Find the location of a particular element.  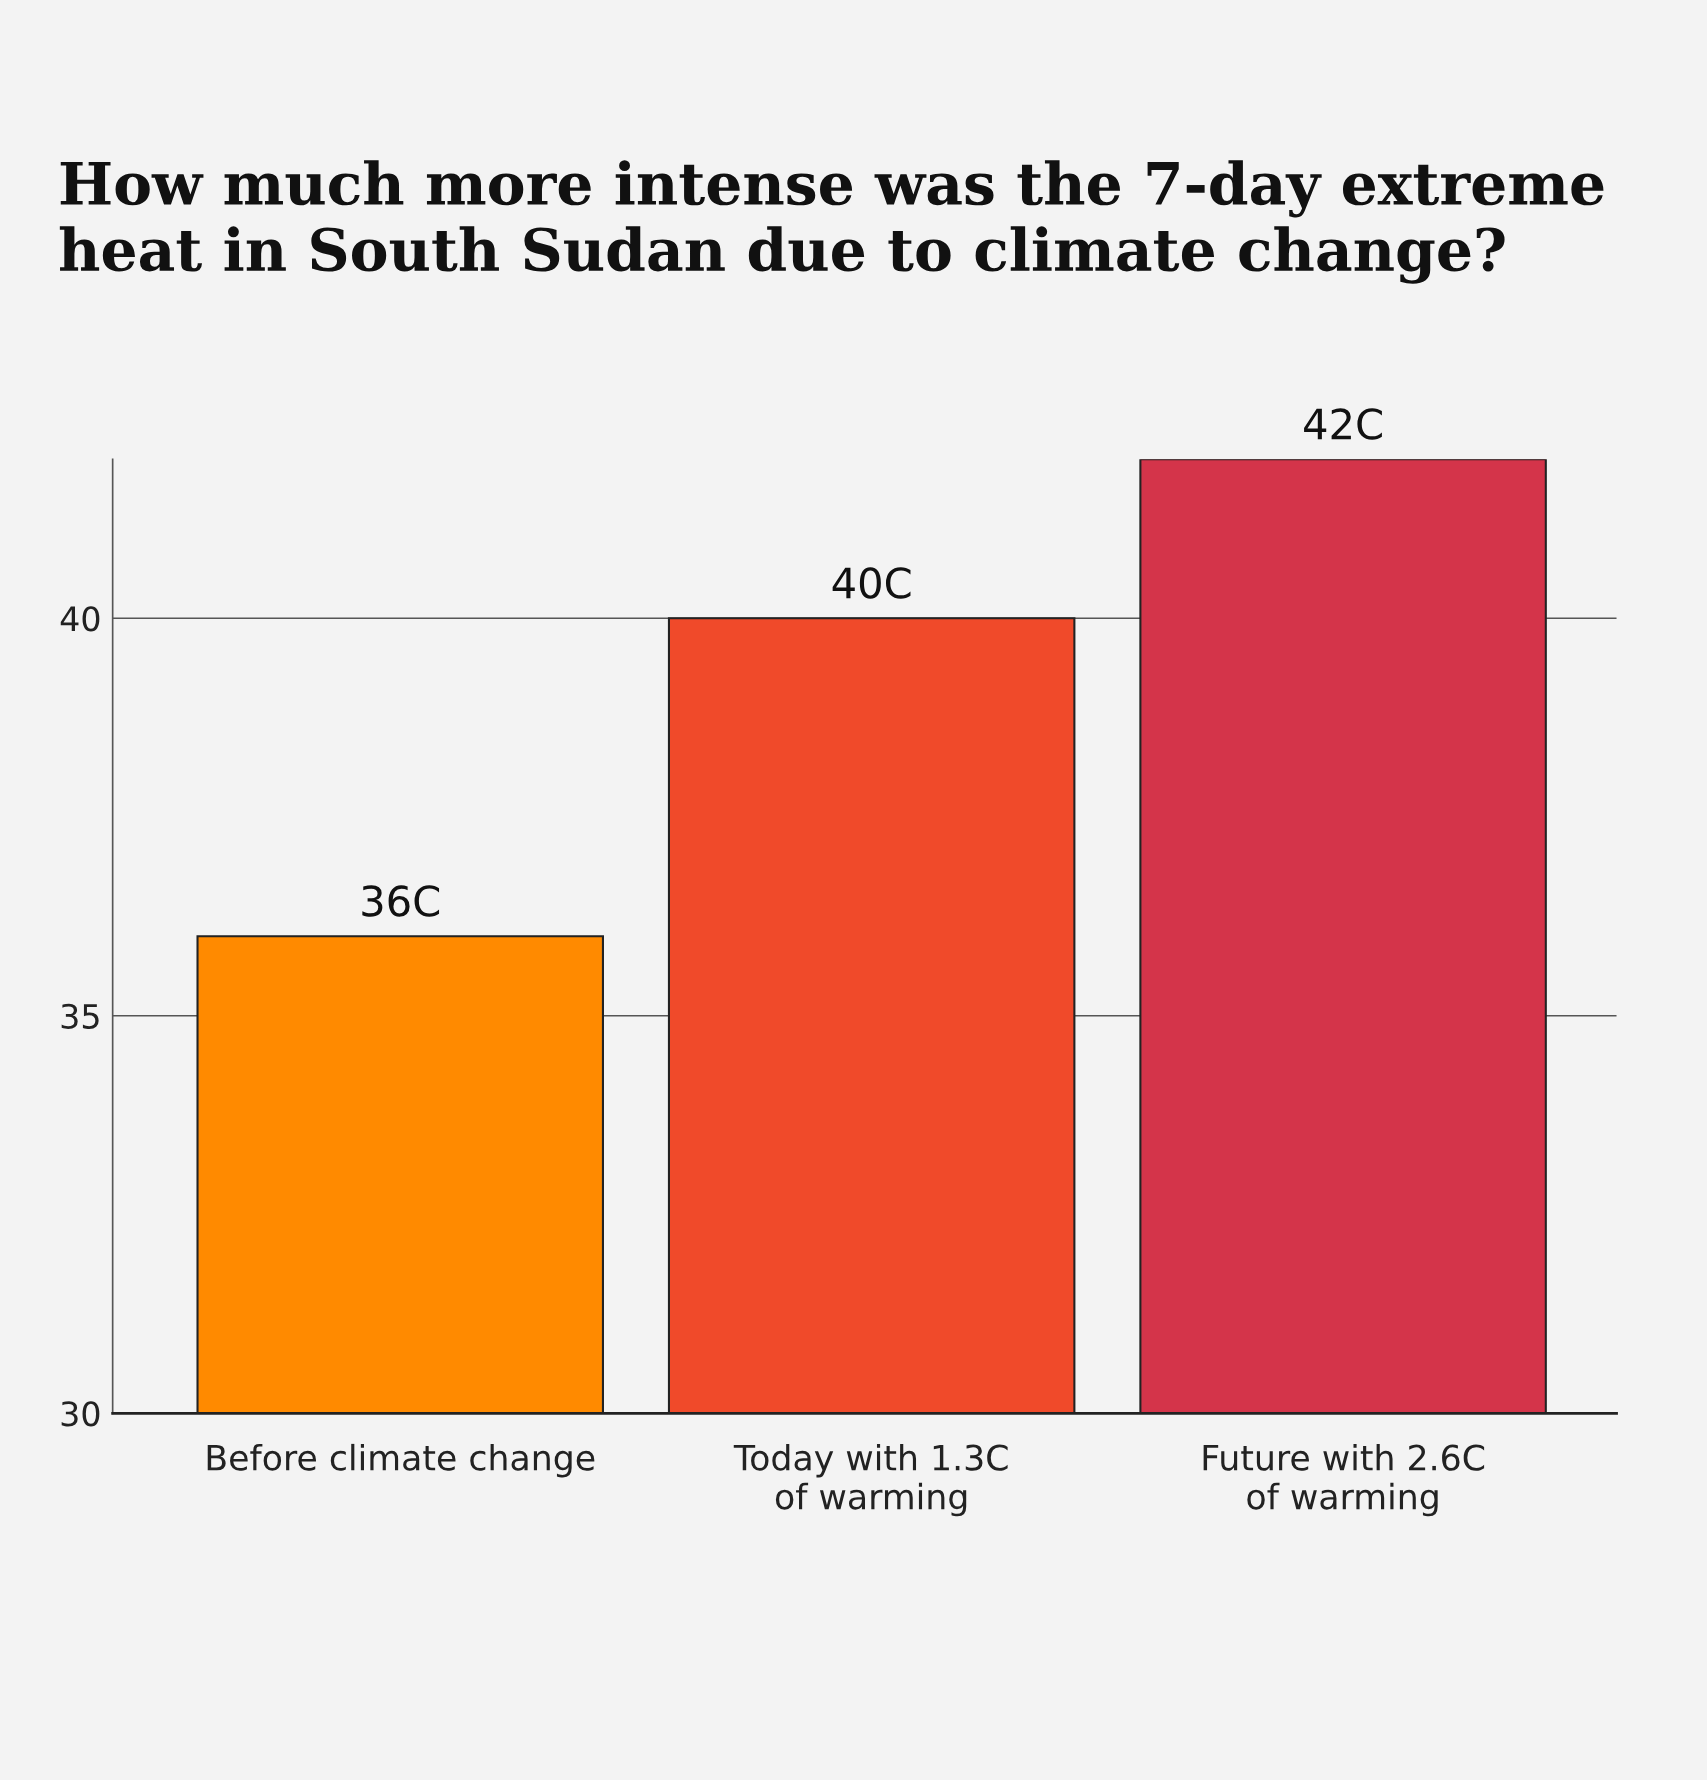

y-tick-label: 30 is located at coordinates (80, 1414).